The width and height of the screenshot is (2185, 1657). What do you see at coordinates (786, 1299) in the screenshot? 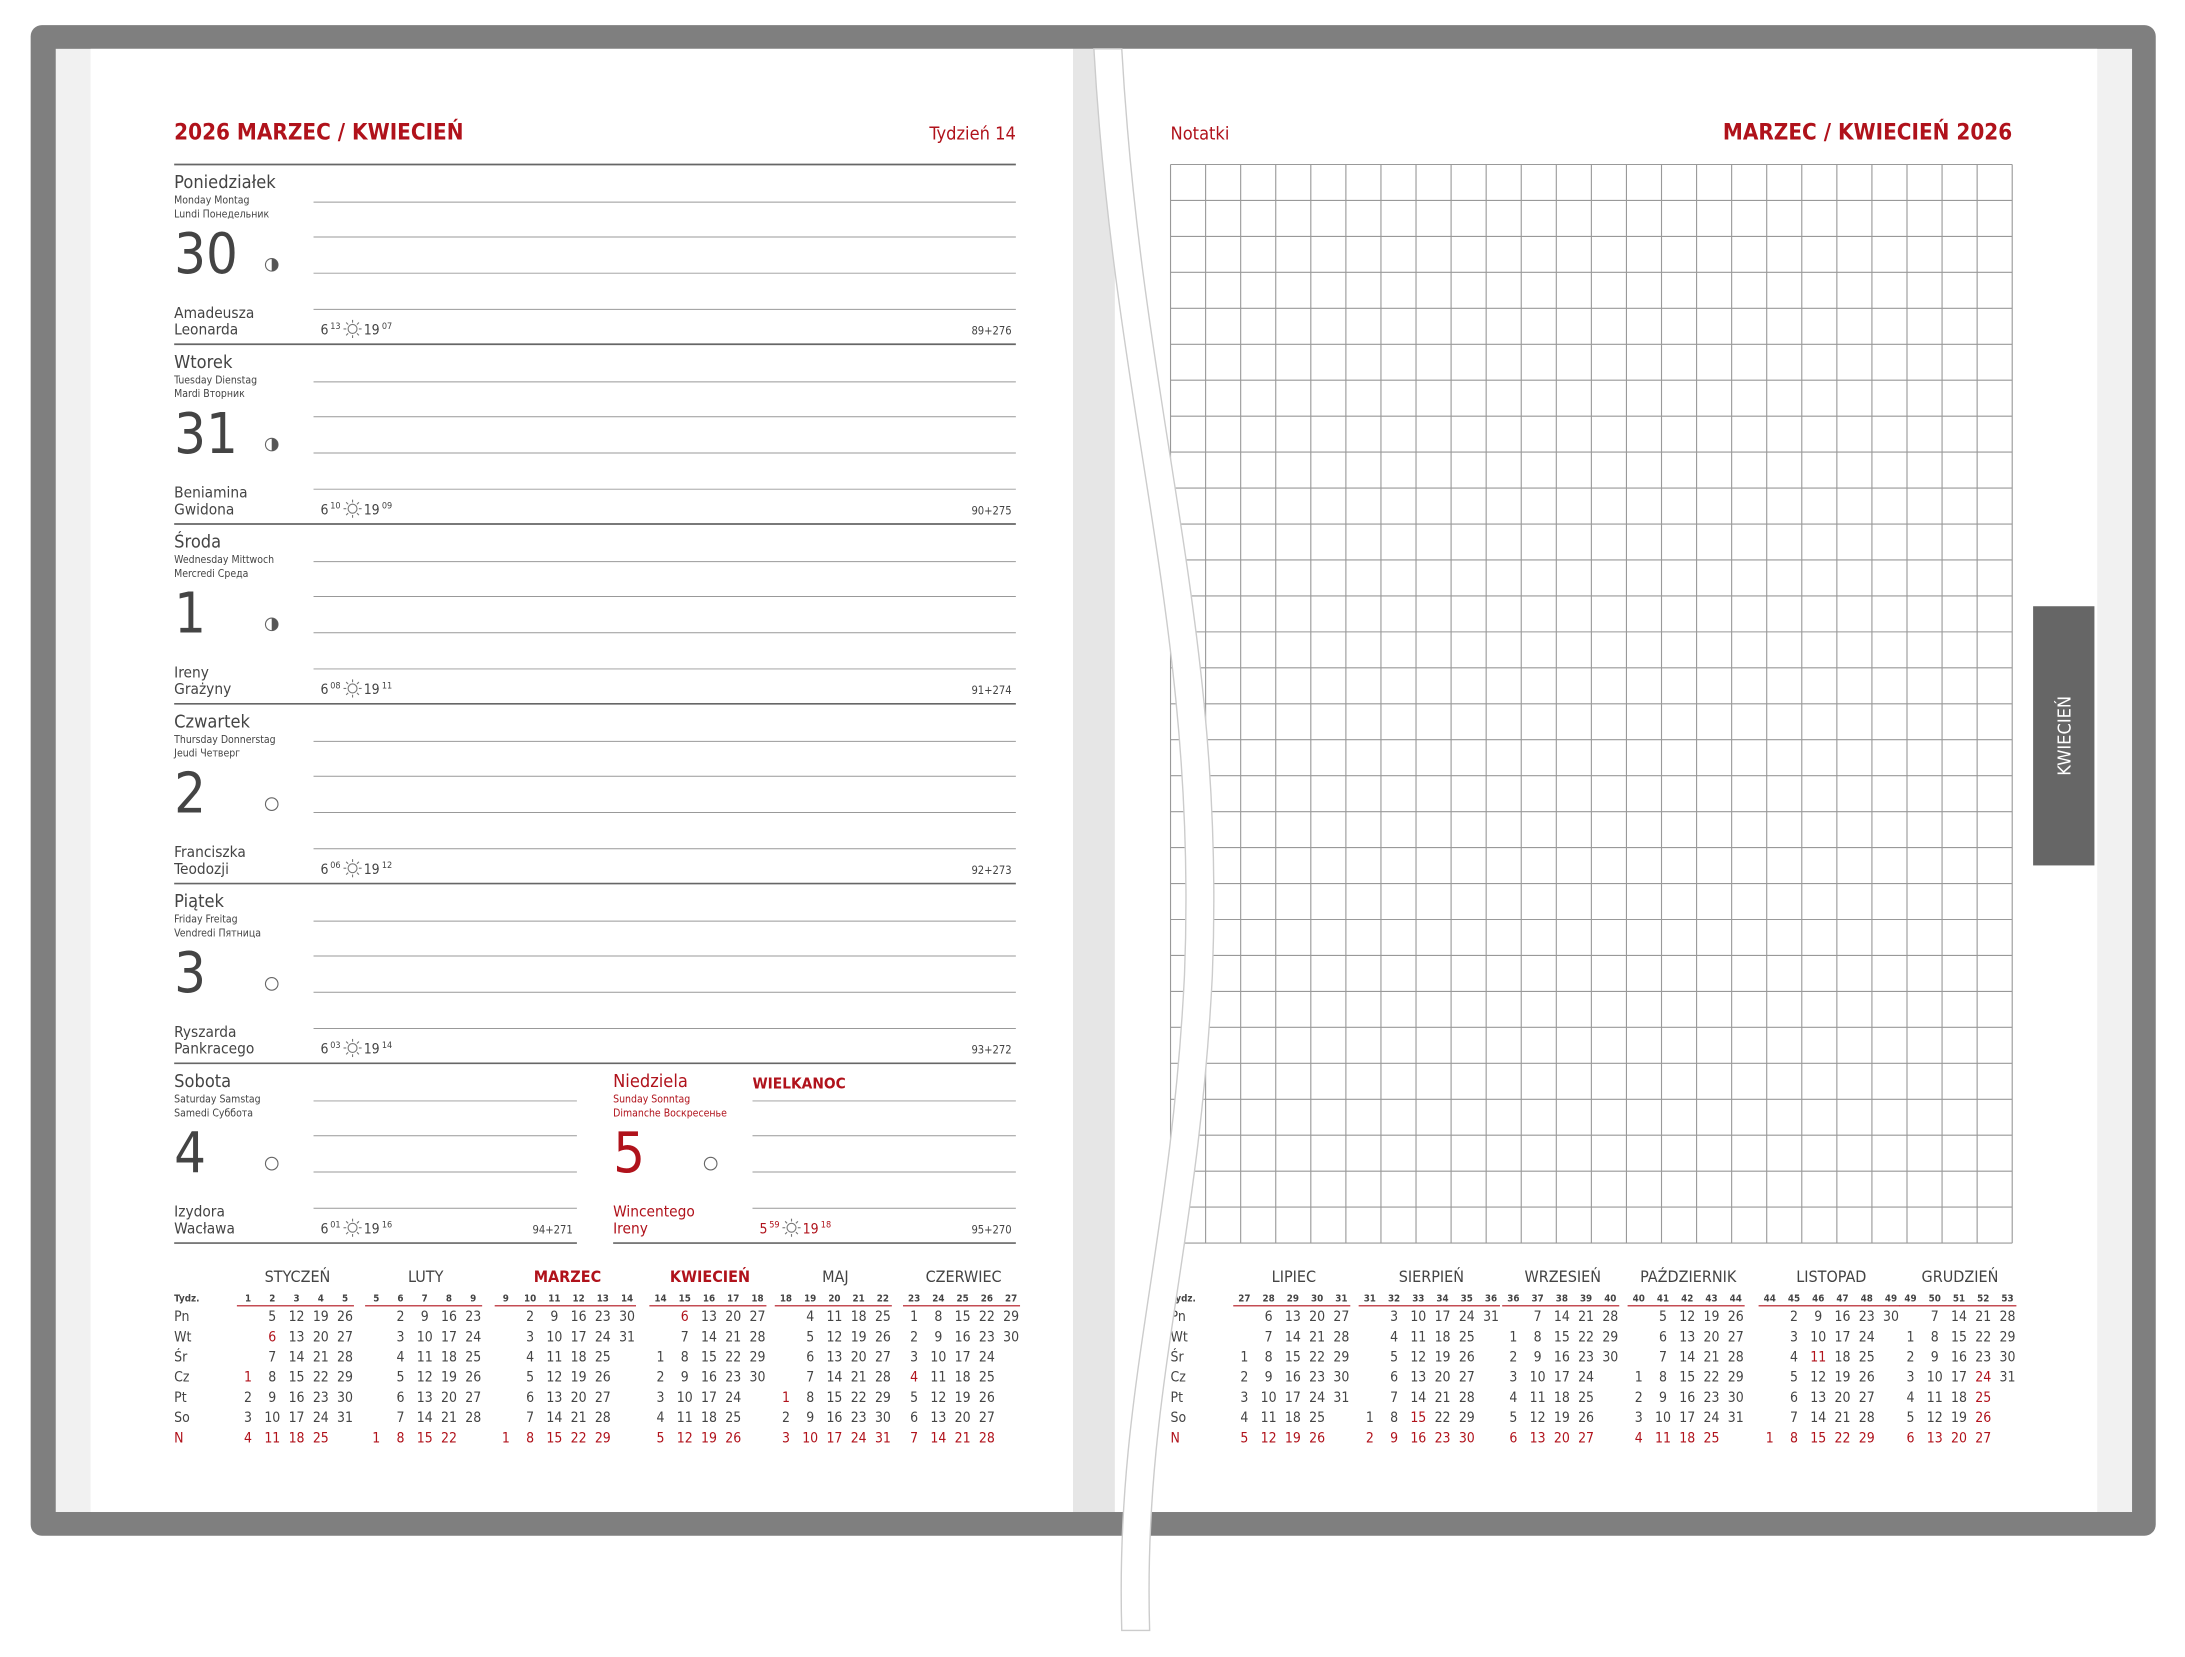
I see `week-number: 18` at bounding box center [786, 1299].